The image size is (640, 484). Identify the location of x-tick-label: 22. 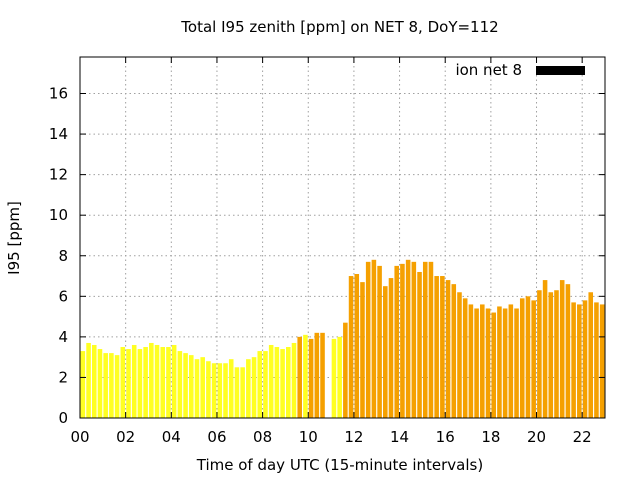
(582, 437).